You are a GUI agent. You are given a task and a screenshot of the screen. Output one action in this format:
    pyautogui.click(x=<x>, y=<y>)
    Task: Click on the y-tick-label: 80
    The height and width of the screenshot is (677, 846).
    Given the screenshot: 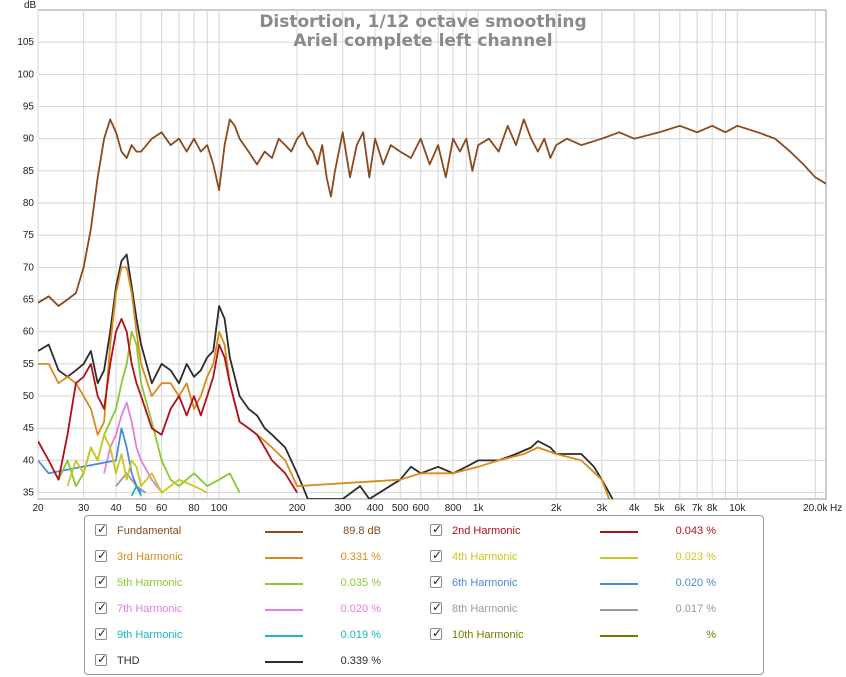 What is the action you would take?
    pyautogui.click(x=29, y=203)
    